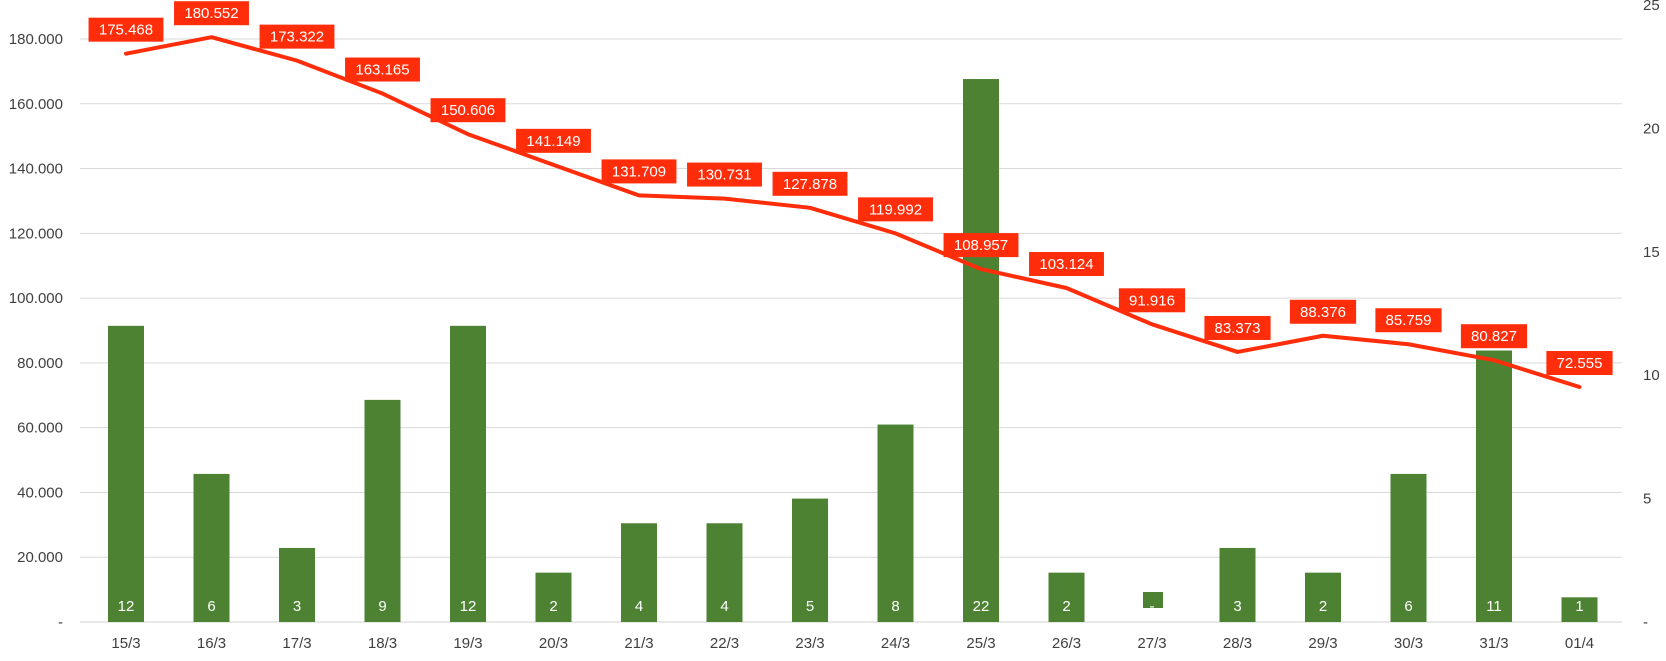 Image resolution: width=1666 pixels, height=661 pixels. I want to click on x-tick-label: 29/3, so click(1322, 643).